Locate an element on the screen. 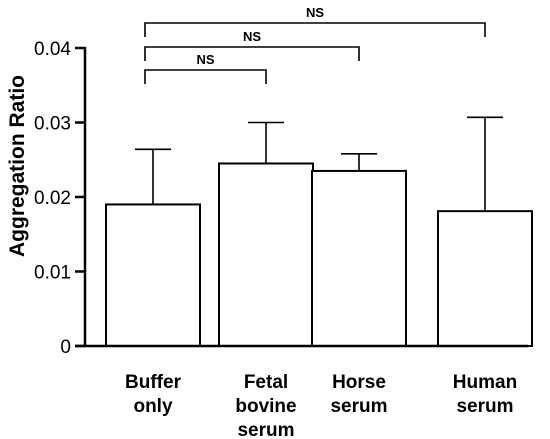 The width and height of the screenshot is (550, 439). x-category-label-line: Fetal is located at coordinates (266, 382).